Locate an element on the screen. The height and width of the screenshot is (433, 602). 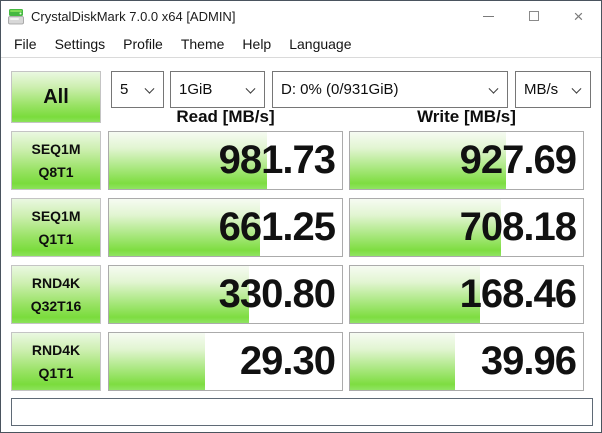
result-value: 981.73 is located at coordinates (277, 160).